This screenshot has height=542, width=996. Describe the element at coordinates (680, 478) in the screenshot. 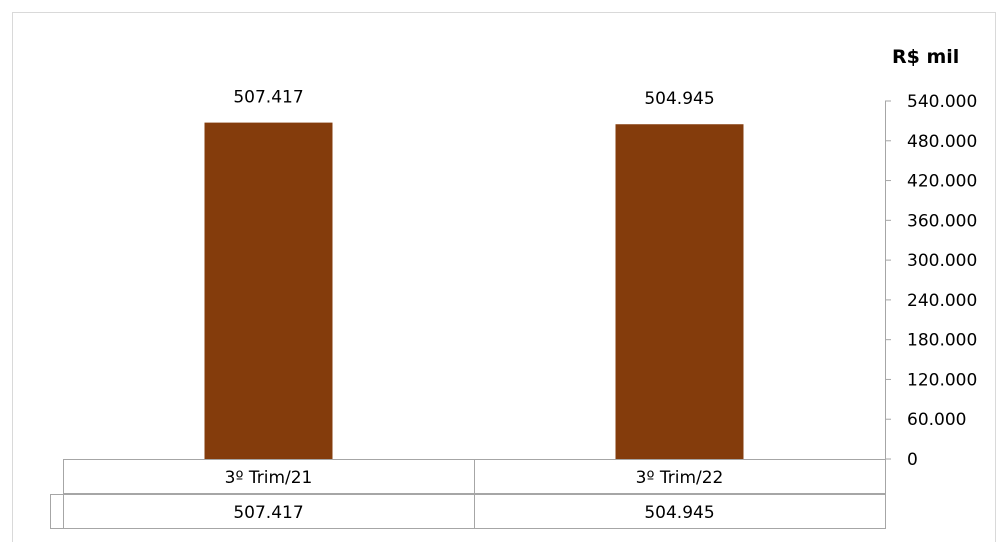

I see `table-header-cell-2: 3º Trim/22` at that location.